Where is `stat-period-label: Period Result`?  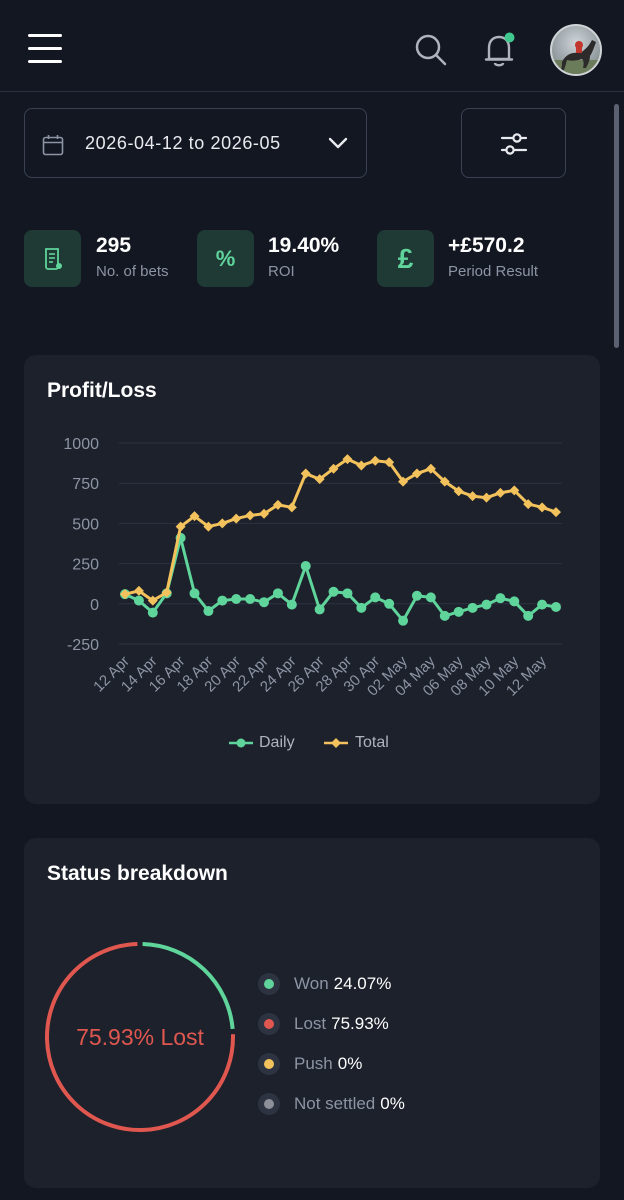 stat-period-label: Period Result is located at coordinates (493, 271).